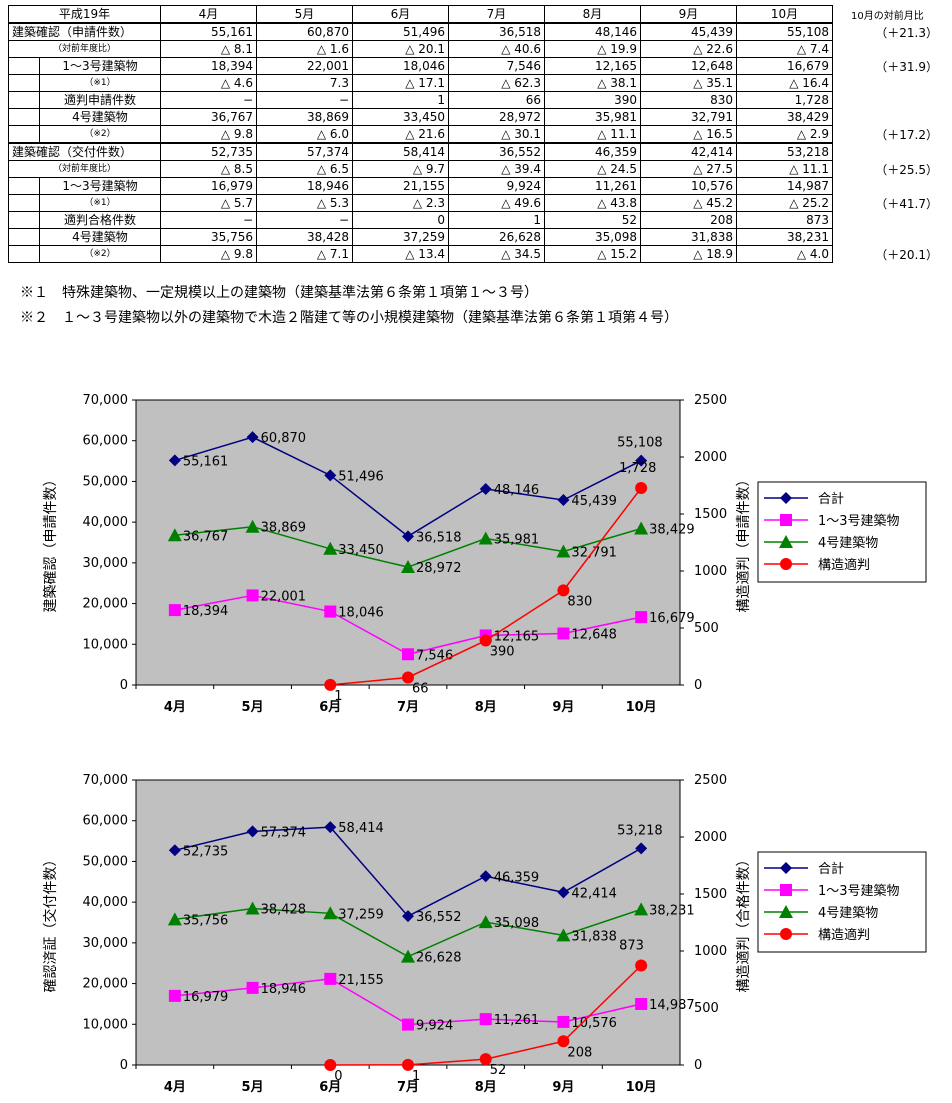  I want to click on data-label: 35,981, so click(517, 540).